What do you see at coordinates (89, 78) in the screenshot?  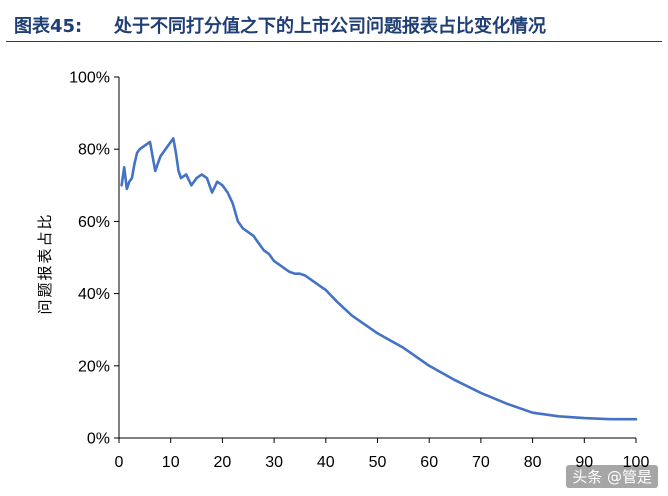 I see `y-tick-label: 100%` at bounding box center [89, 78].